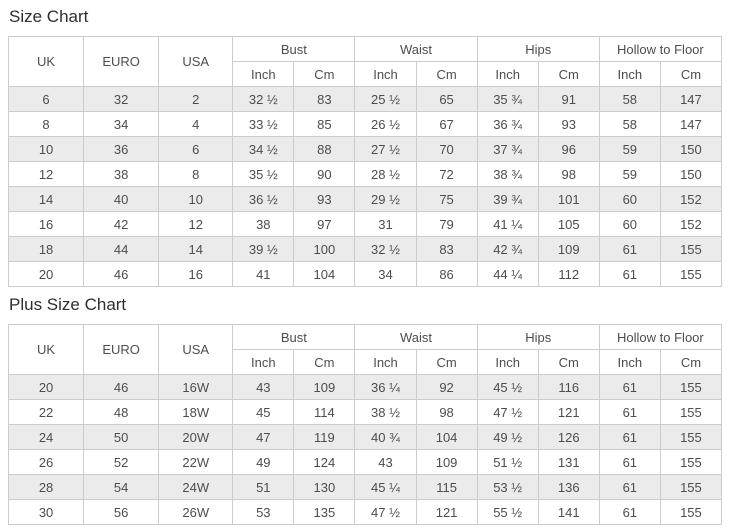 This screenshot has width=730, height=530. Describe the element at coordinates (507, 487) in the screenshot. I see `table-cell: 53 ½` at that location.